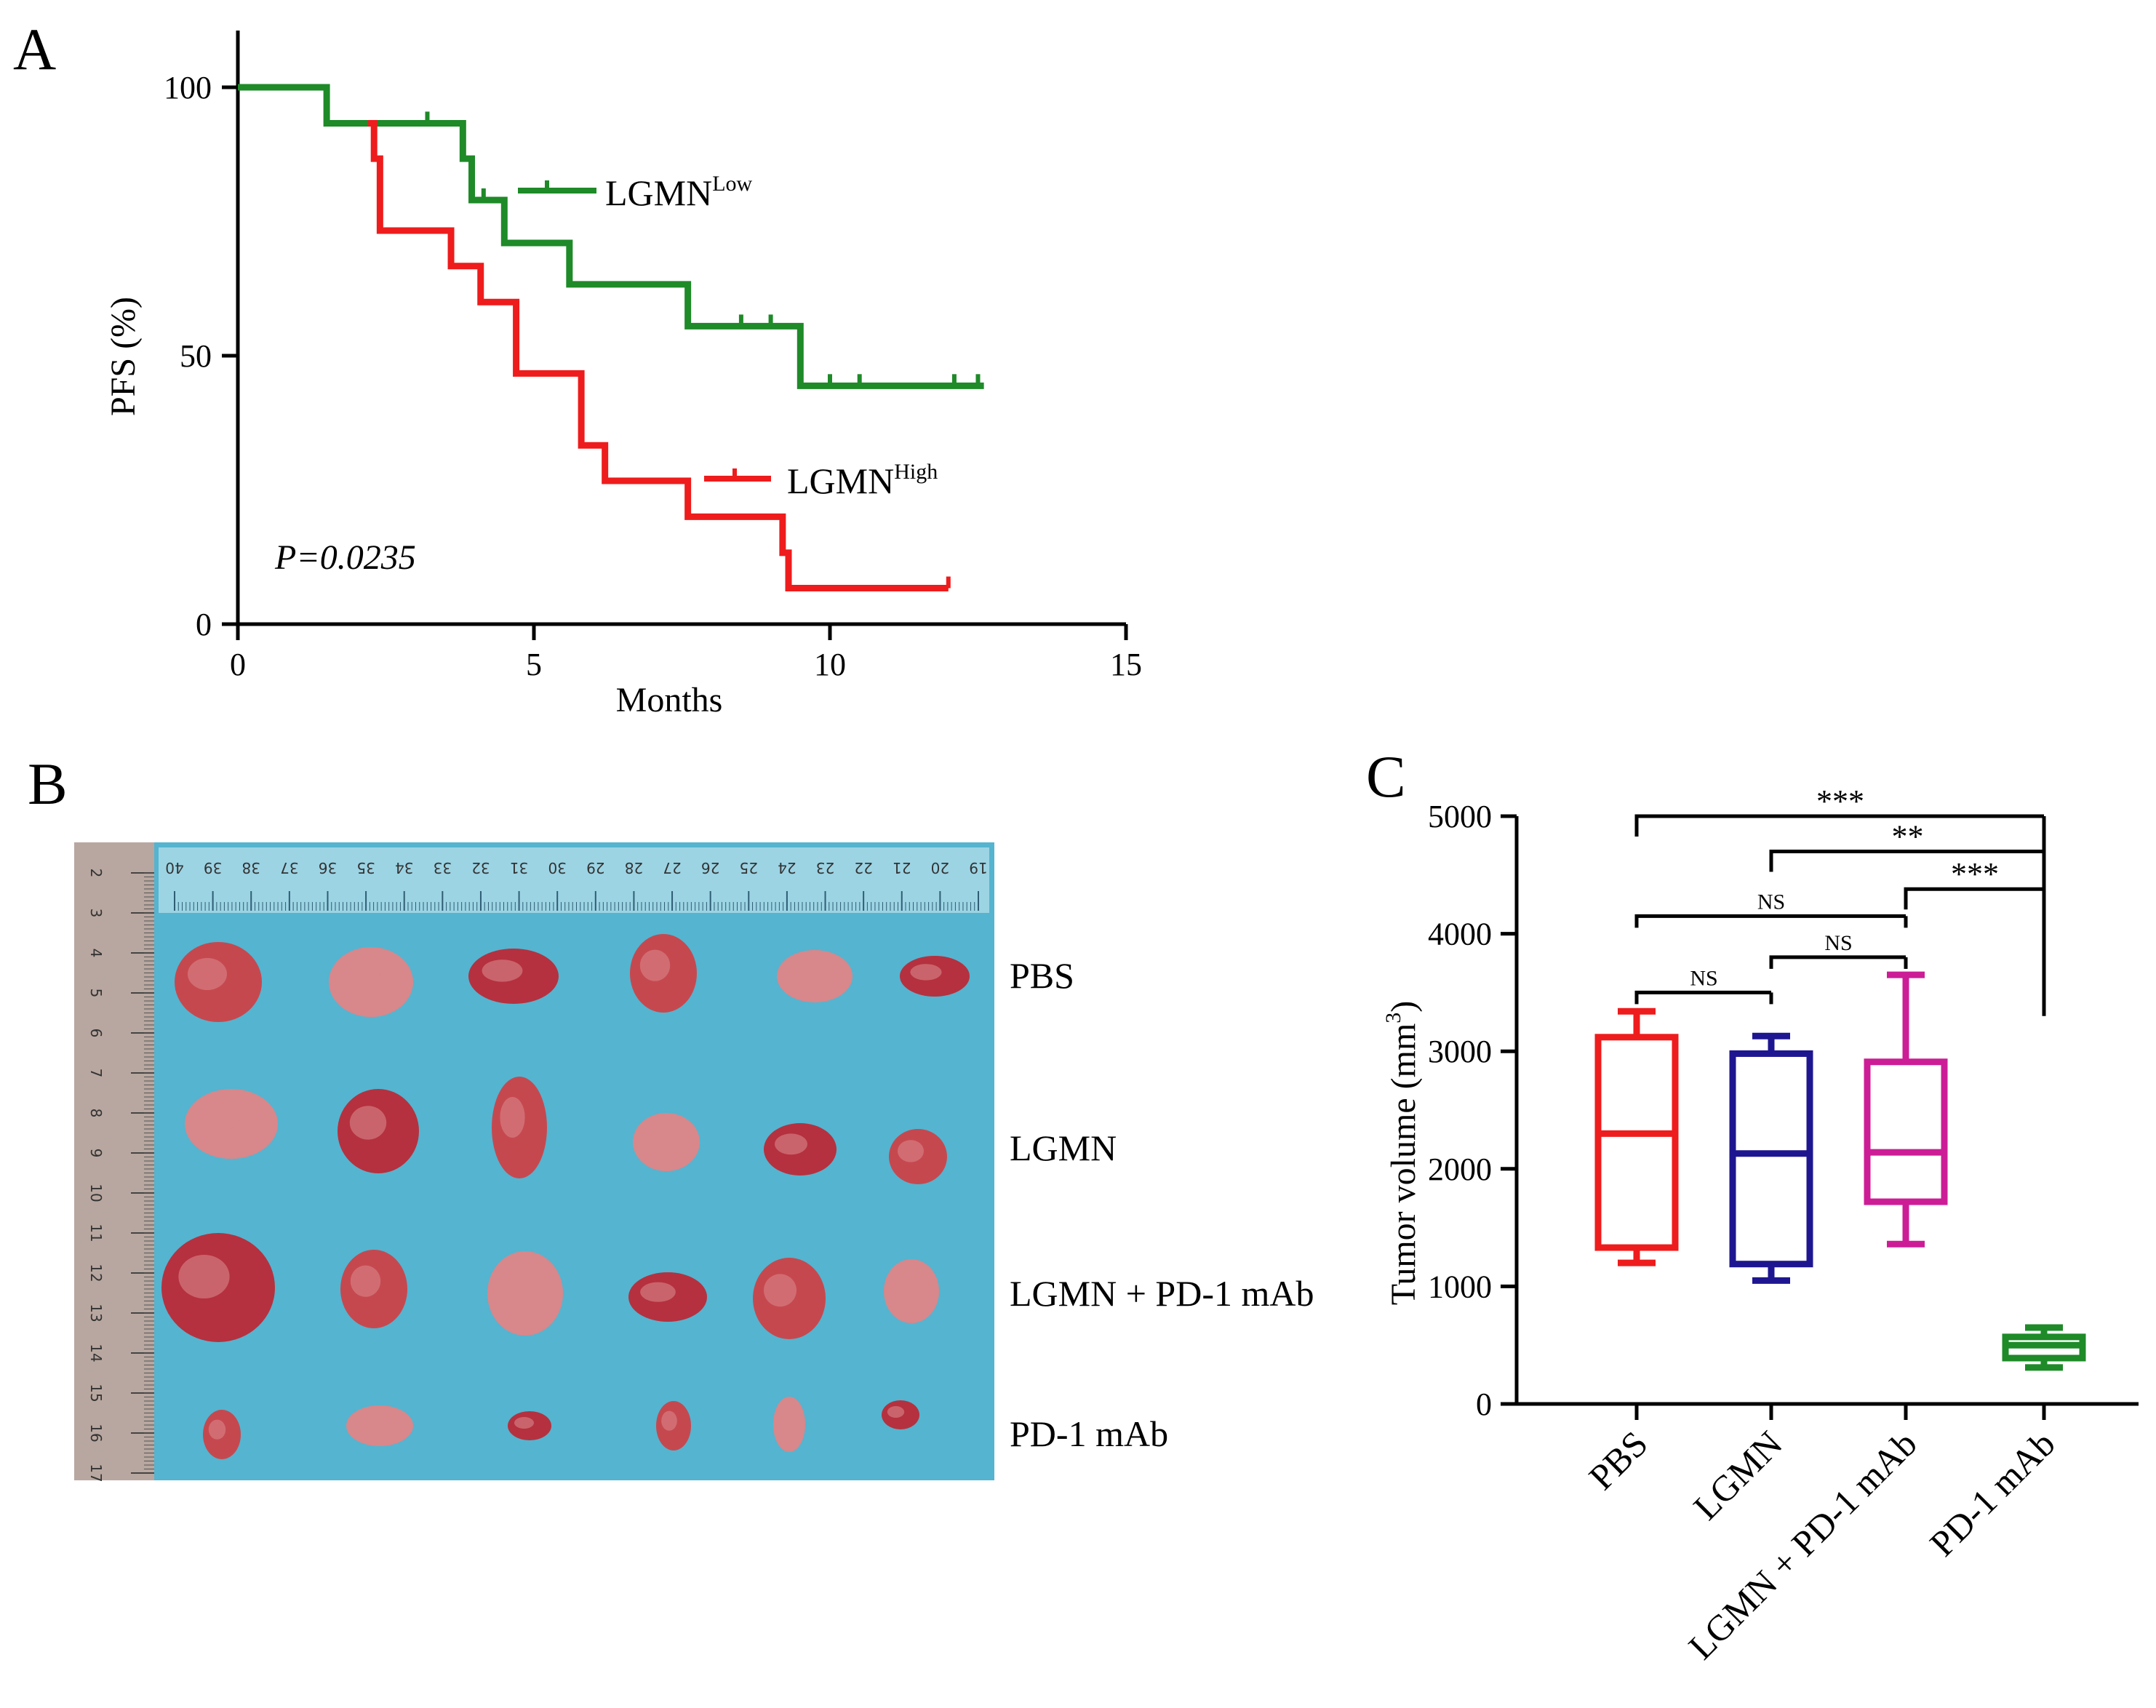 The width and height of the screenshot is (2156, 1708). What do you see at coordinates (557, 868) in the screenshot?
I see `ruler-top-number: 30` at bounding box center [557, 868].